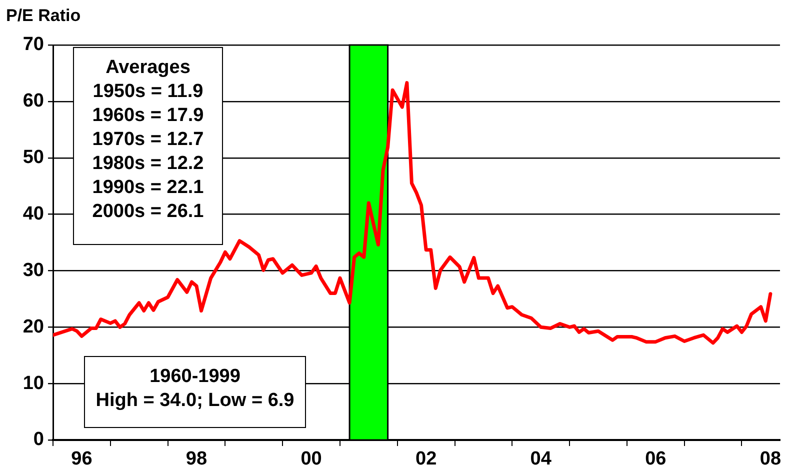 This screenshot has width=787, height=474. What do you see at coordinates (33, 383) in the screenshot?
I see `y-tick-label: 10` at bounding box center [33, 383].